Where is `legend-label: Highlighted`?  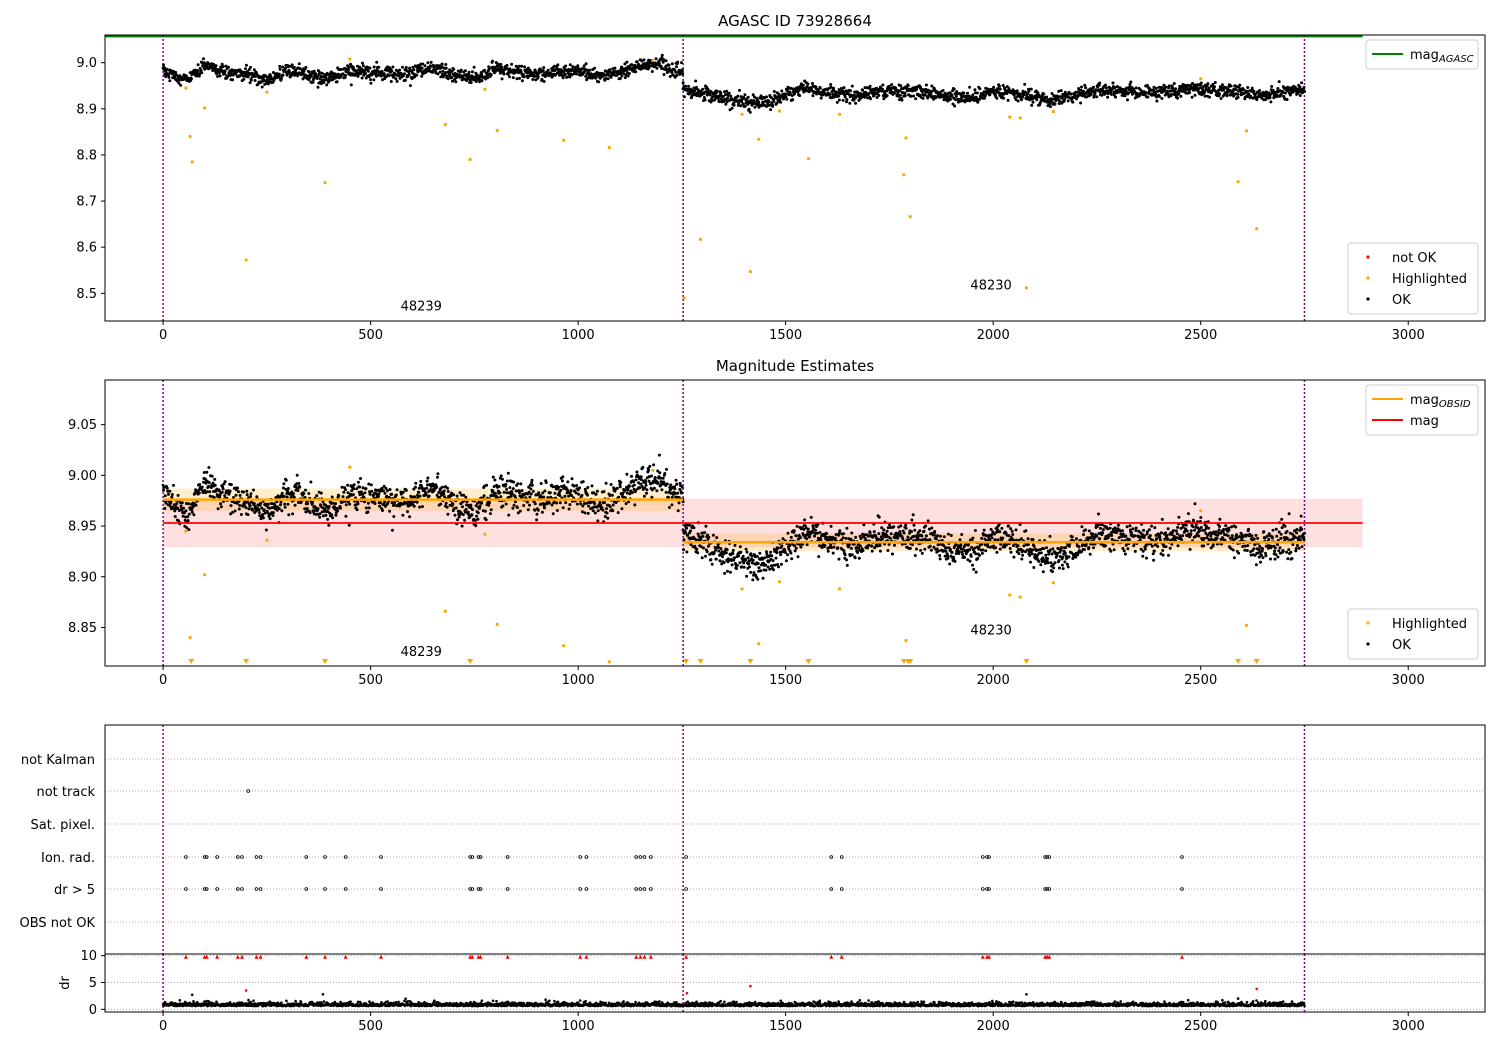 legend-label: Highlighted is located at coordinates (1429, 279).